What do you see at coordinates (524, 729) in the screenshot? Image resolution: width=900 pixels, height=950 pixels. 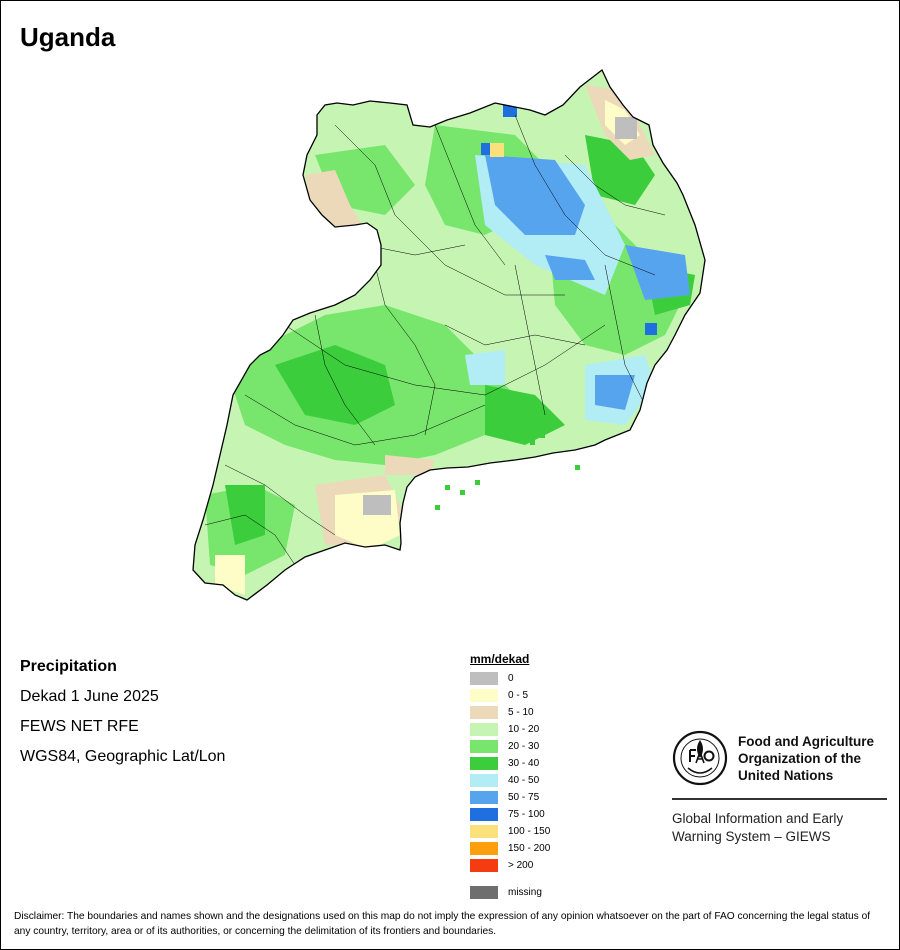 I see `legend-label: 10 - 20` at bounding box center [524, 729].